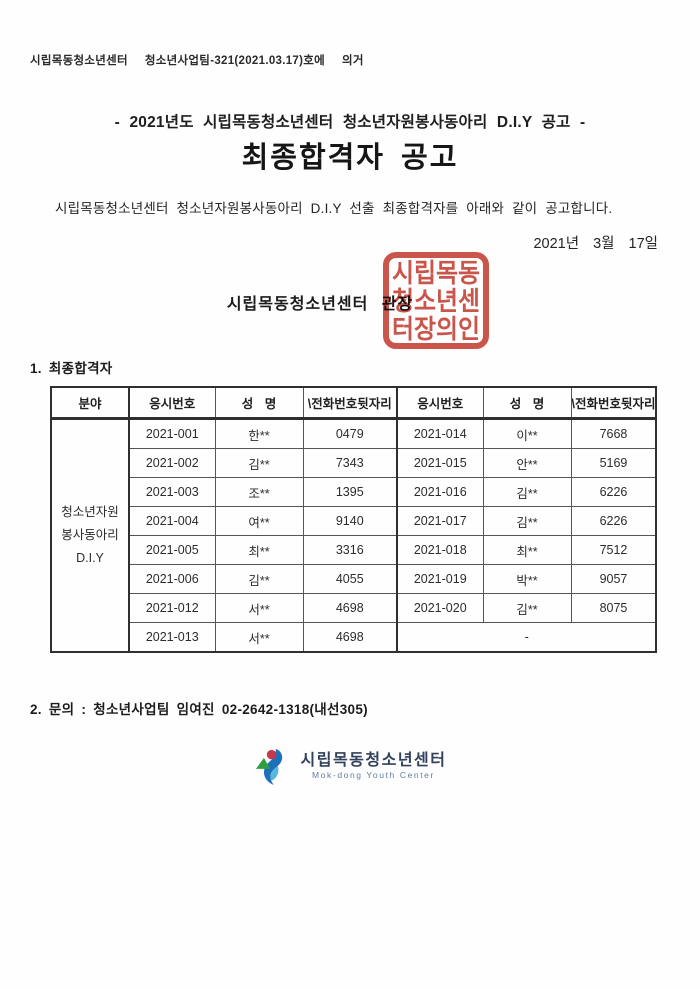 This screenshot has height=990, width=700. Describe the element at coordinates (350, 158) in the screenshot. I see `page-title: 최종합격자 공고` at that location.